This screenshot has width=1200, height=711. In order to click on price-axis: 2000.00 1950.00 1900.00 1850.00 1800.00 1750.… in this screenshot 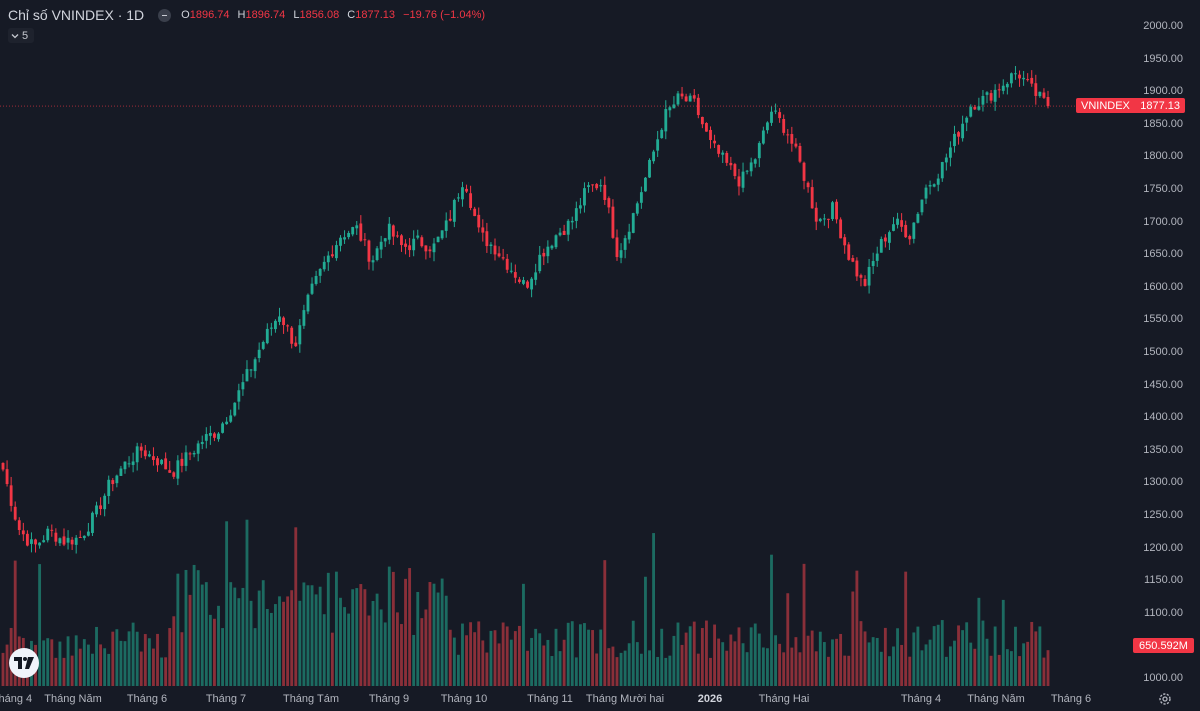, I will do `click(1165, 345)`.